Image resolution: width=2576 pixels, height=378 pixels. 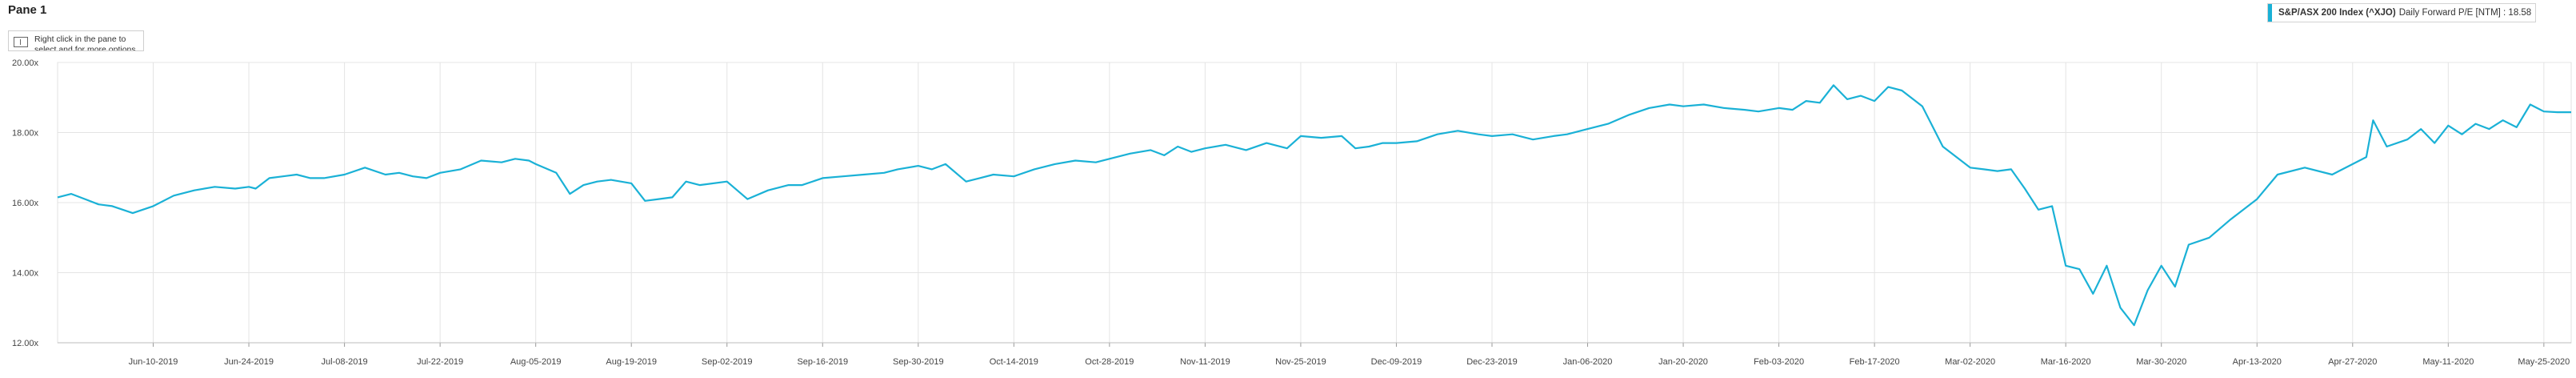 I want to click on x-tick-label: Mar-16-2020, so click(x=2066, y=362).